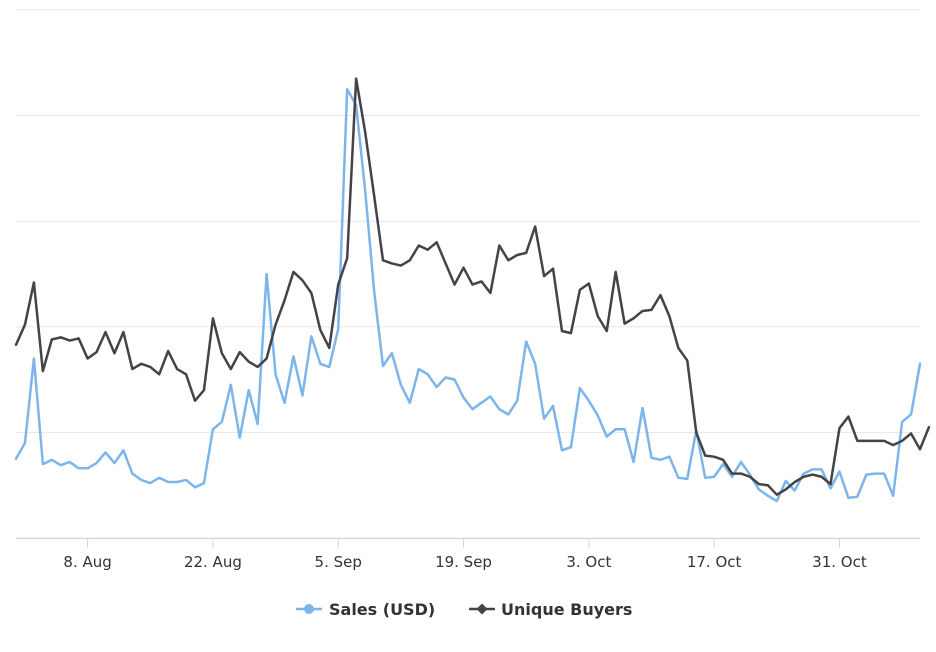 This screenshot has width=936, height=652. I want to click on x-tick-label: 8. Aug, so click(87, 562).